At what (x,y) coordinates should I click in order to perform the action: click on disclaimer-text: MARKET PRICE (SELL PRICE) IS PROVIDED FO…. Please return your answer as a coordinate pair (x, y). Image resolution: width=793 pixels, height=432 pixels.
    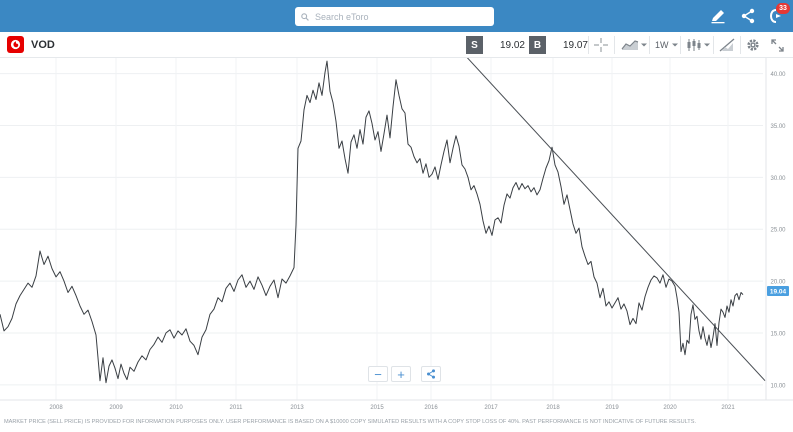
    Looking at the image, I should click on (350, 422).